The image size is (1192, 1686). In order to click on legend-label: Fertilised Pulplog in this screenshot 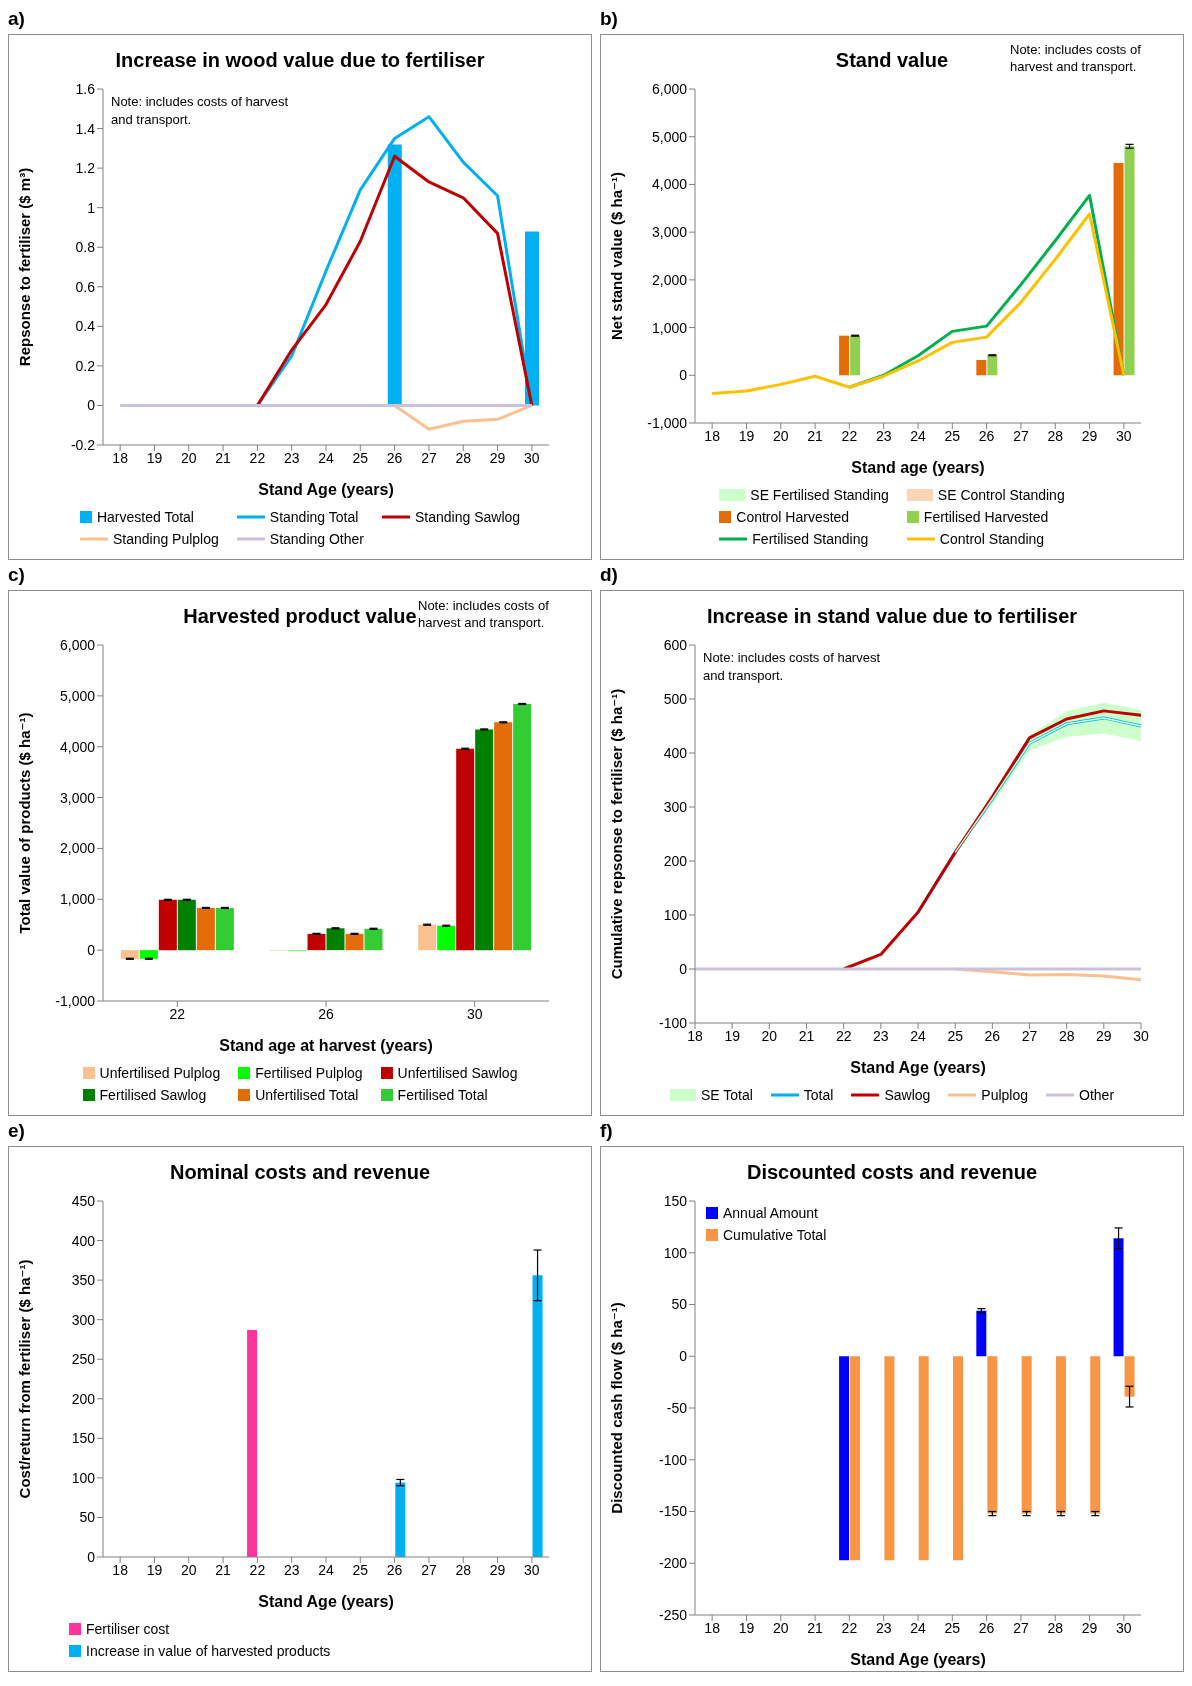, I will do `click(308, 1073)`.